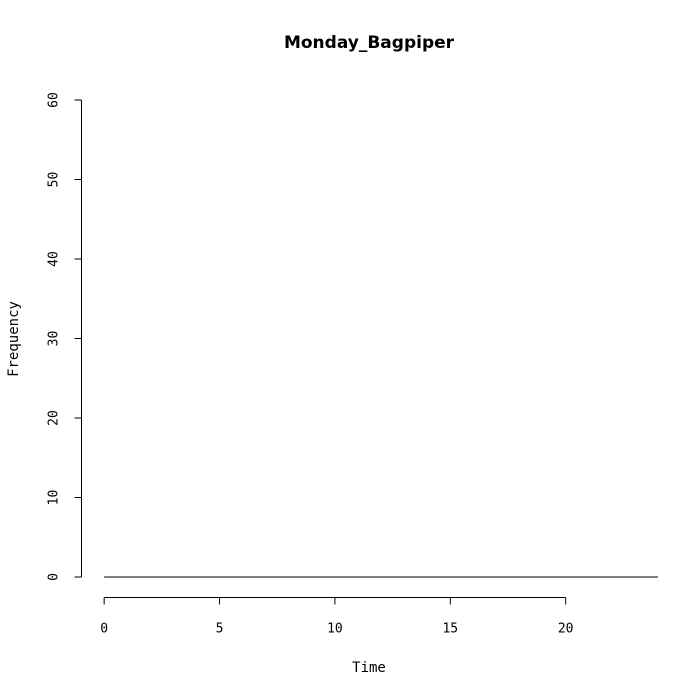 The height and width of the screenshot is (699, 699). I want to click on x-tick-label: 15, so click(450, 629).